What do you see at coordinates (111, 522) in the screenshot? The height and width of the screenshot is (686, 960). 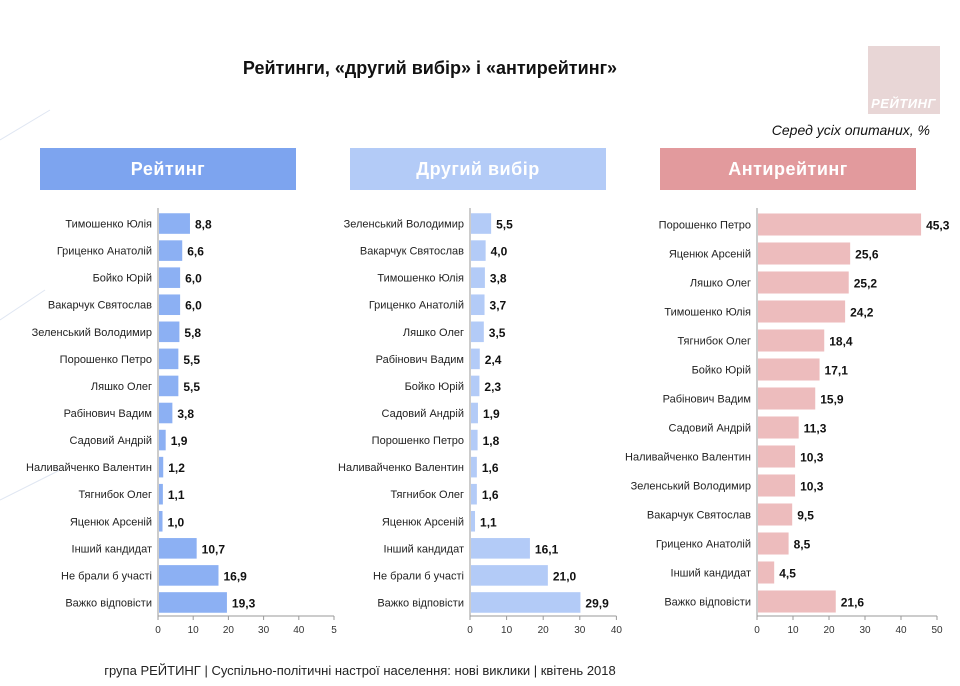 I see `rating-category-label: Яценюк Арсеній` at bounding box center [111, 522].